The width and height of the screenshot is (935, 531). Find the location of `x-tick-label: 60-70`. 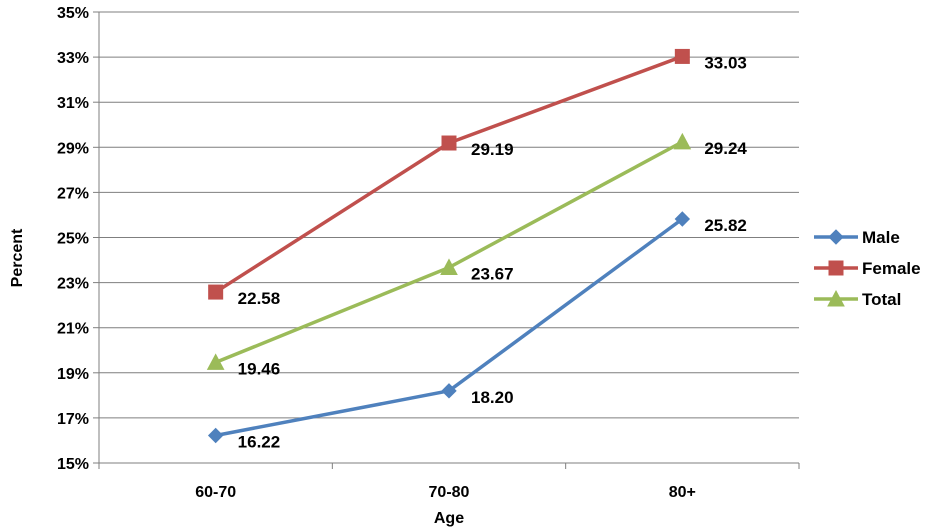

x-tick-label: 60-70 is located at coordinates (215, 492).